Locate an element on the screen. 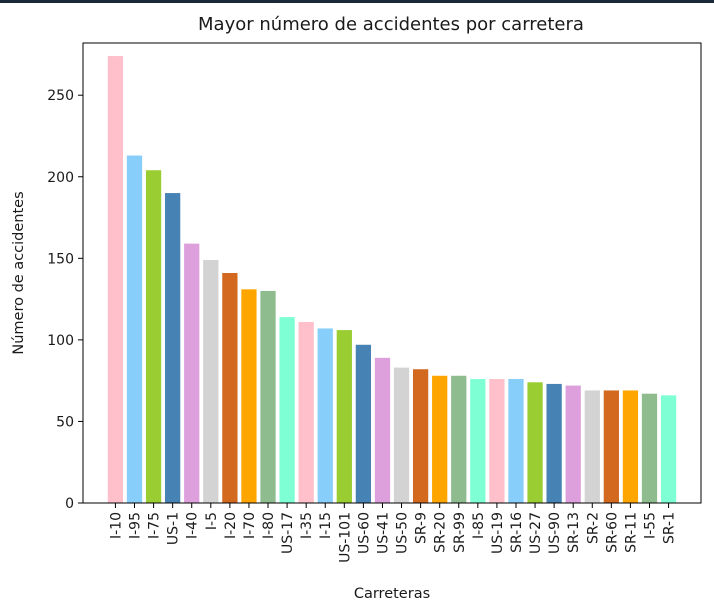 The image size is (714, 612). x-tick-label: US-50 is located at coordinates (403, 533).